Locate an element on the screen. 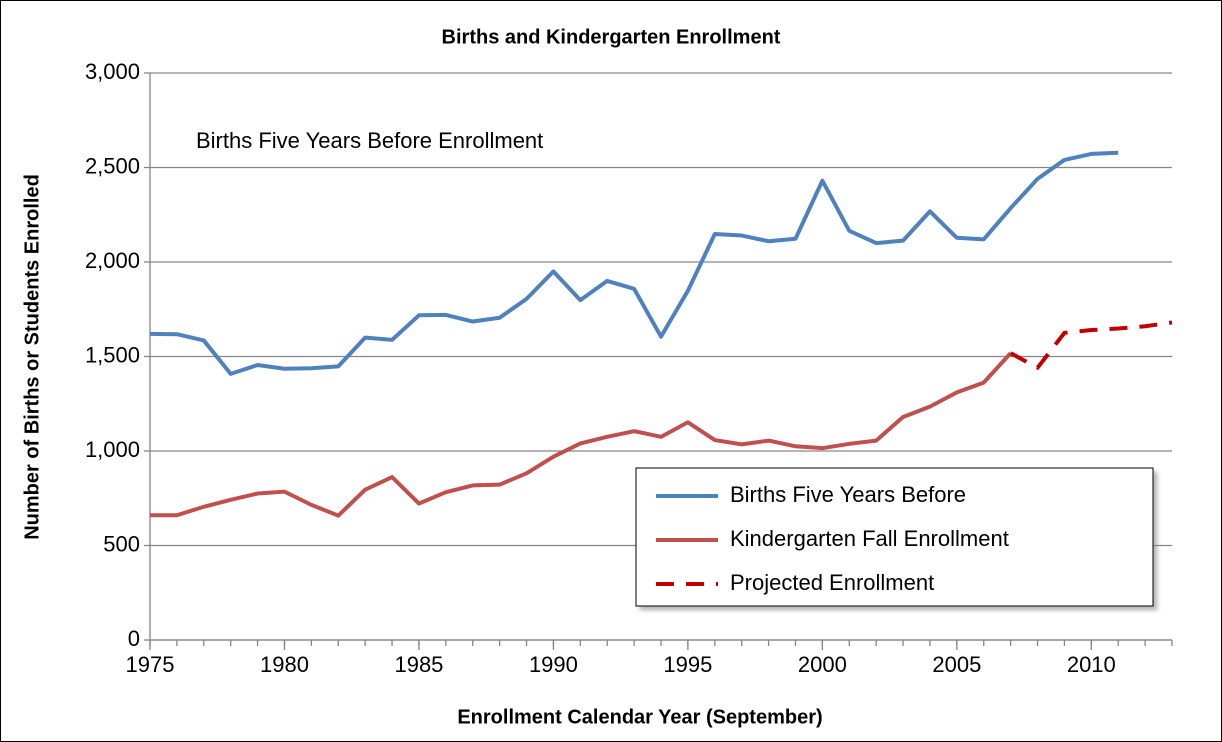 This screenshot has width=1222, height=742. x-axis-label: Enrollment Calendar Year (September) is located at coordinates (639, 717).